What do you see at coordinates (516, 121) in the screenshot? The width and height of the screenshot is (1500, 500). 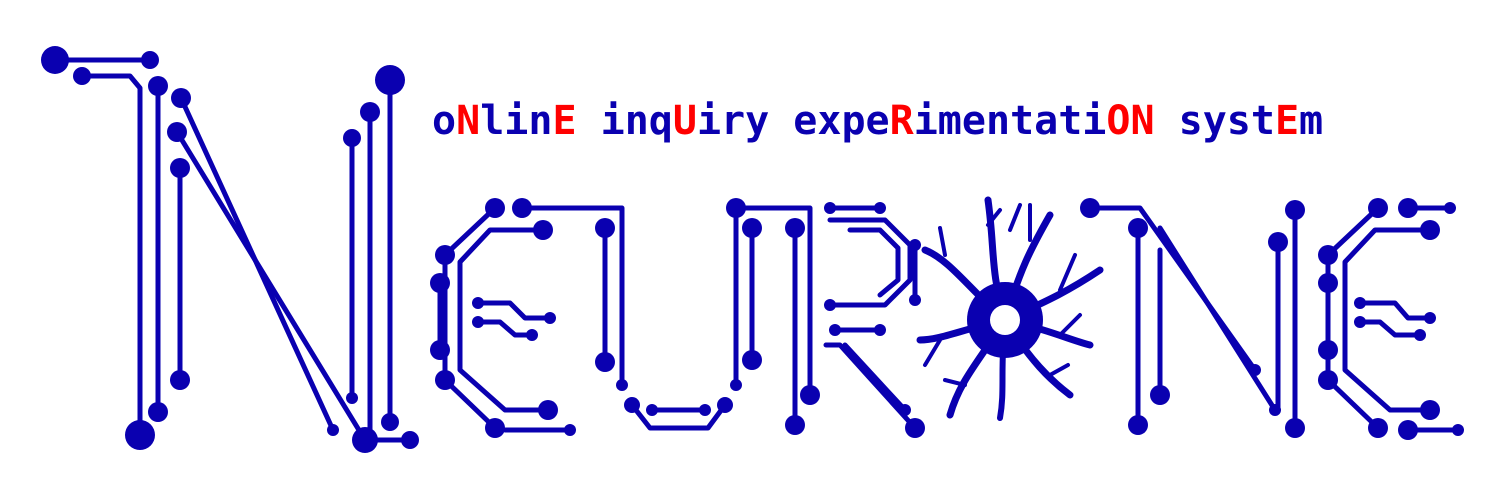 I see `tagline-text: lin` at bounding box center [516, 121].